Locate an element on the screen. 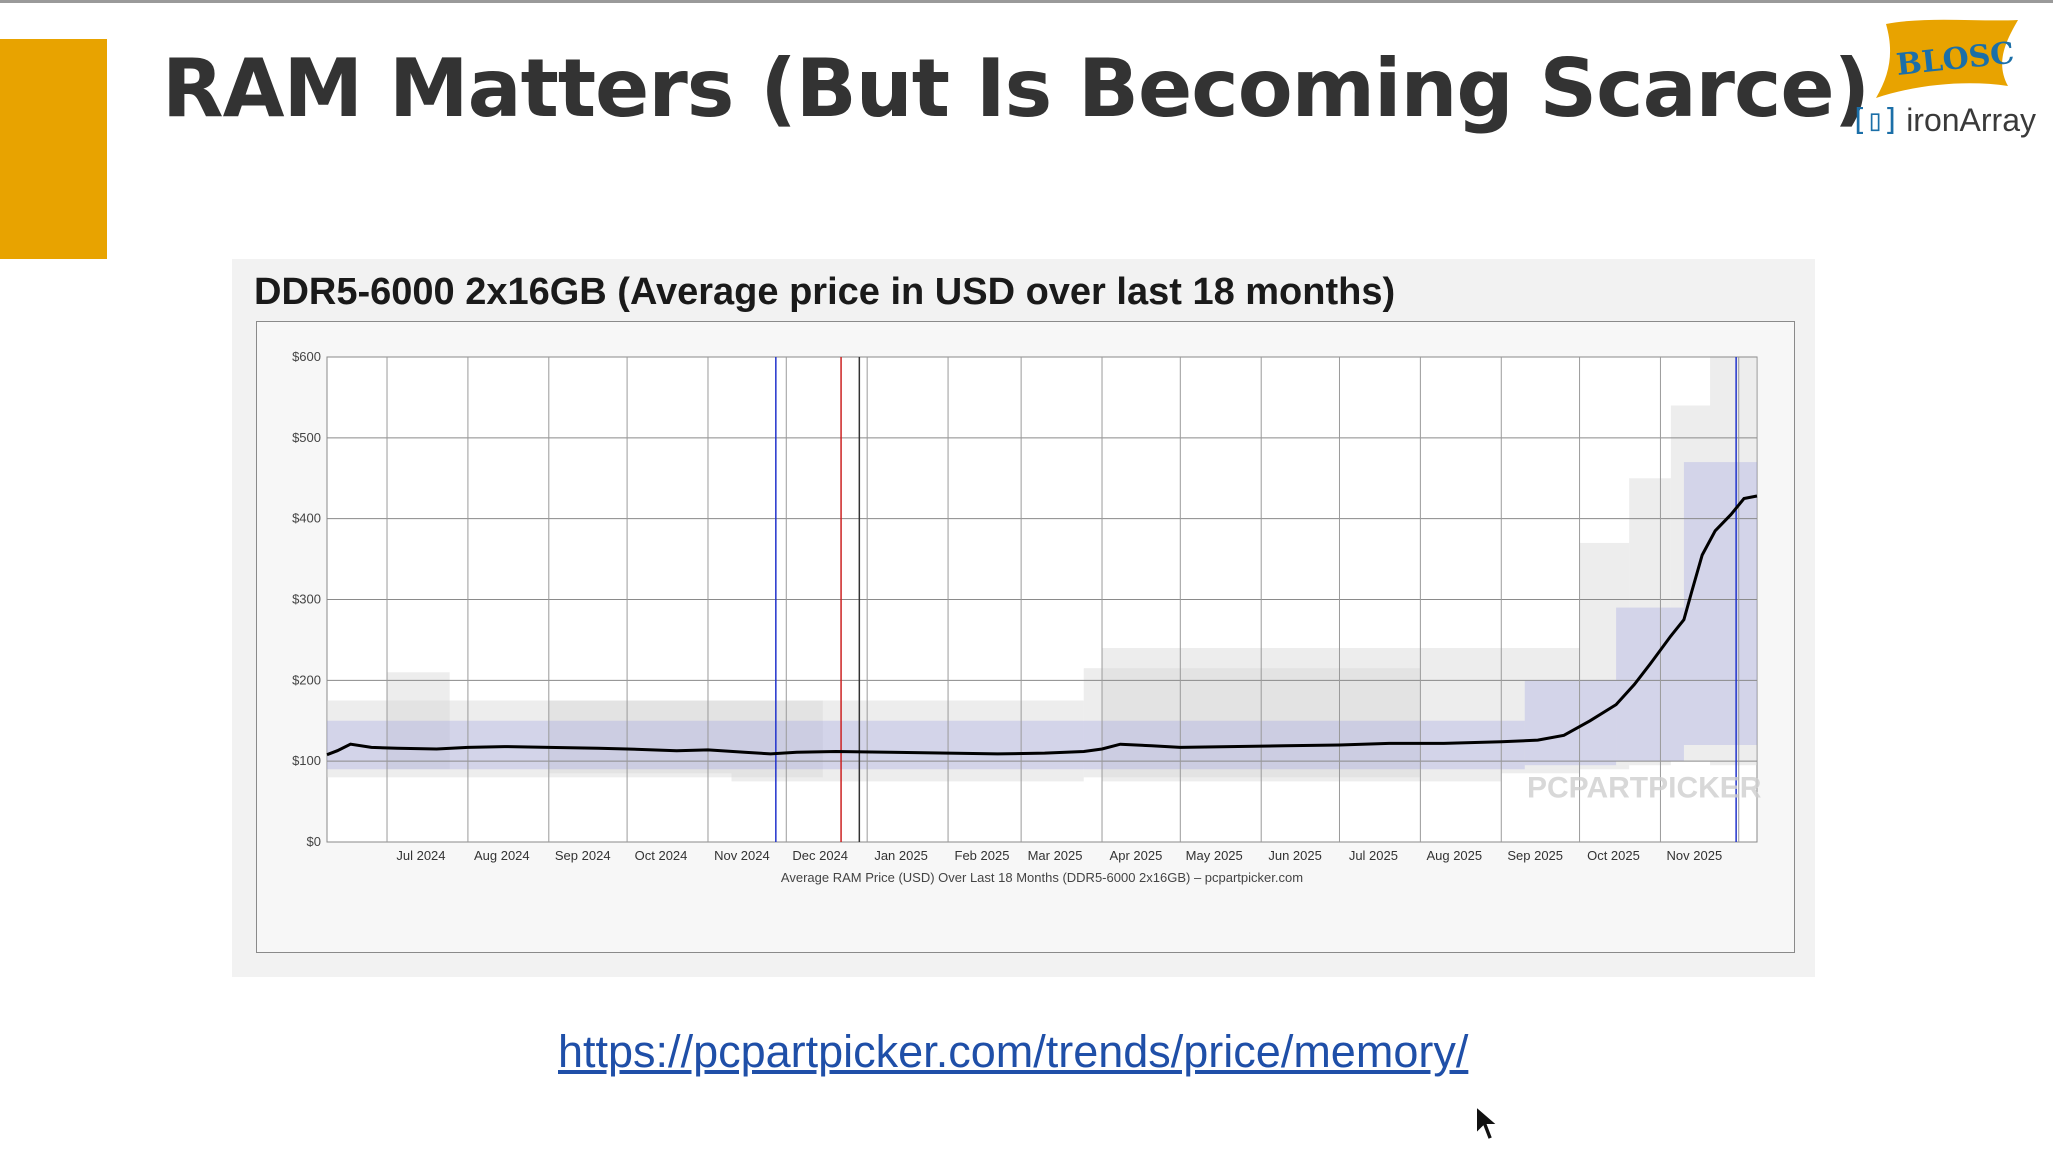  y-tick-label: $300 is located at coordinates (306, 599).